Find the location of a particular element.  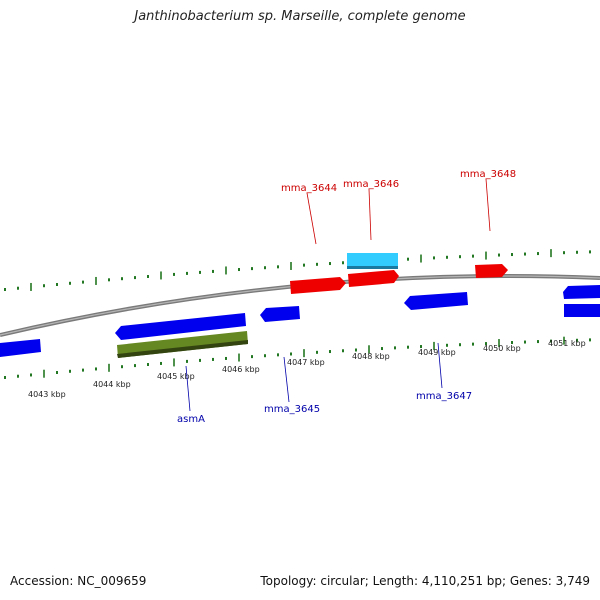

tick-label: 4045 kbp is located at coordinates (176, 376).